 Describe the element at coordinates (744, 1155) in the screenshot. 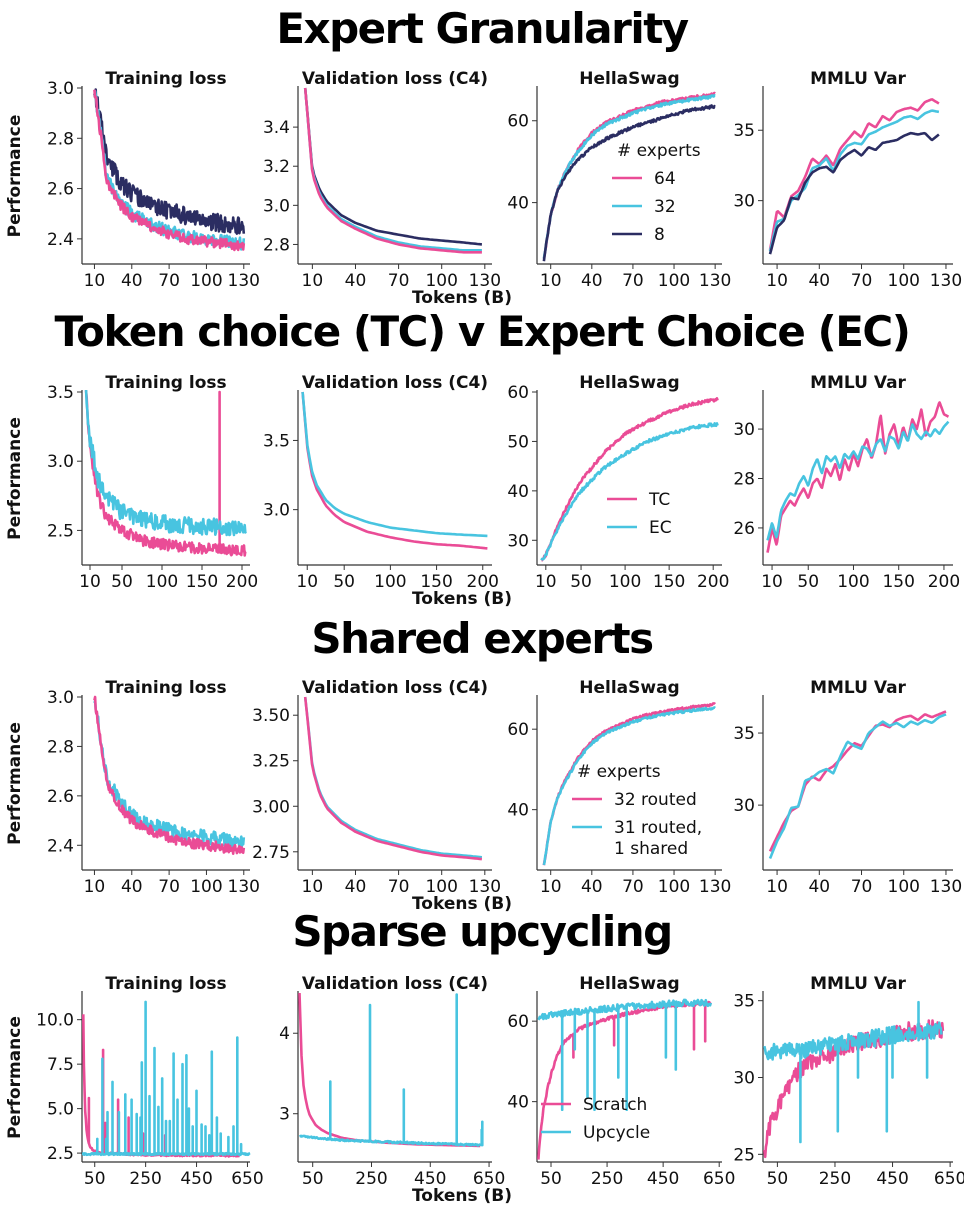

I see `y-tick-label: 25` at that location.